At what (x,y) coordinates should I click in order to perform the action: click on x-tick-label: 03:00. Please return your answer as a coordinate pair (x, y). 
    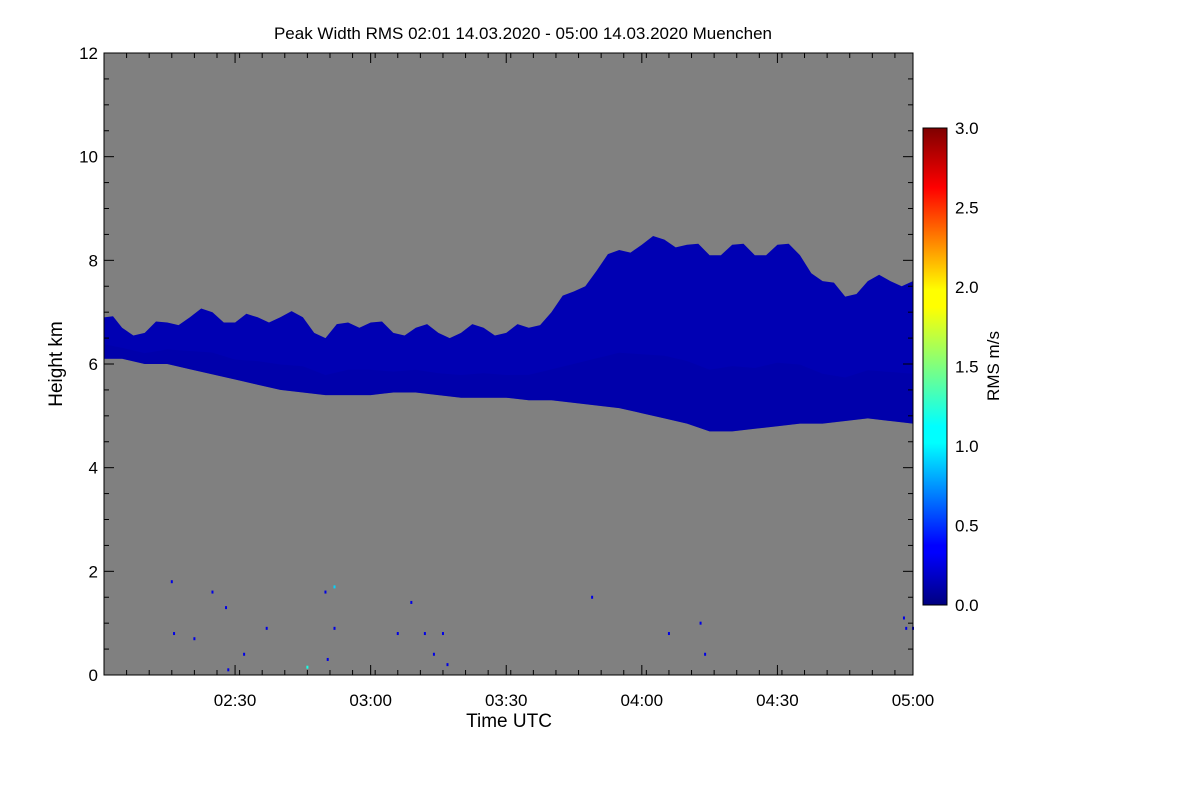
    Looking at the image, I should click on (370, 700).